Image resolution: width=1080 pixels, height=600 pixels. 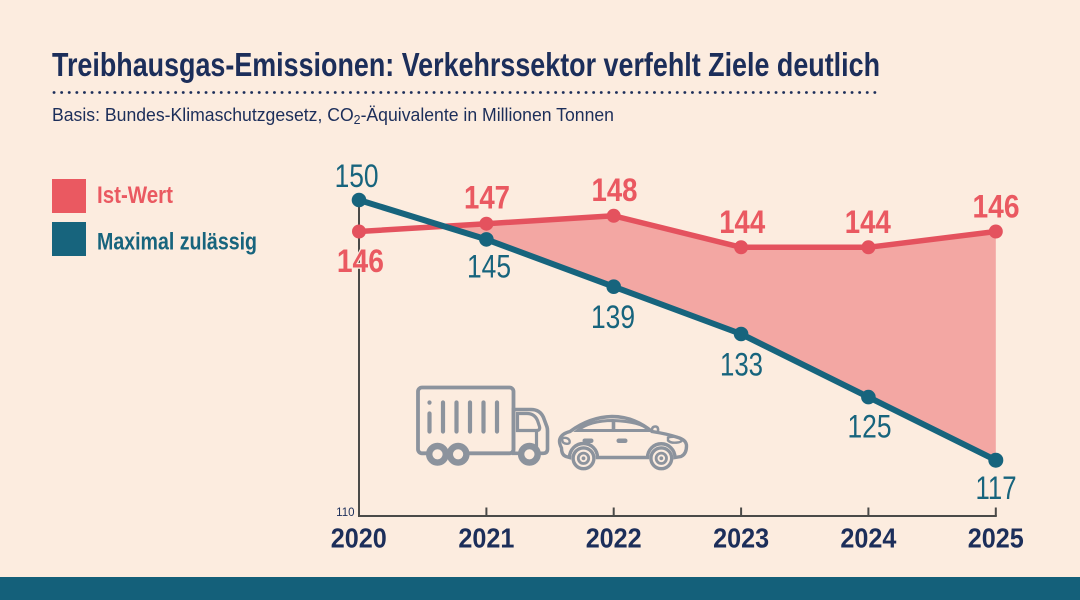 What do you see at coordinates (486, 538) in the screenshot?
I see `svg-text: 2021` at bounding box center [486, 538].